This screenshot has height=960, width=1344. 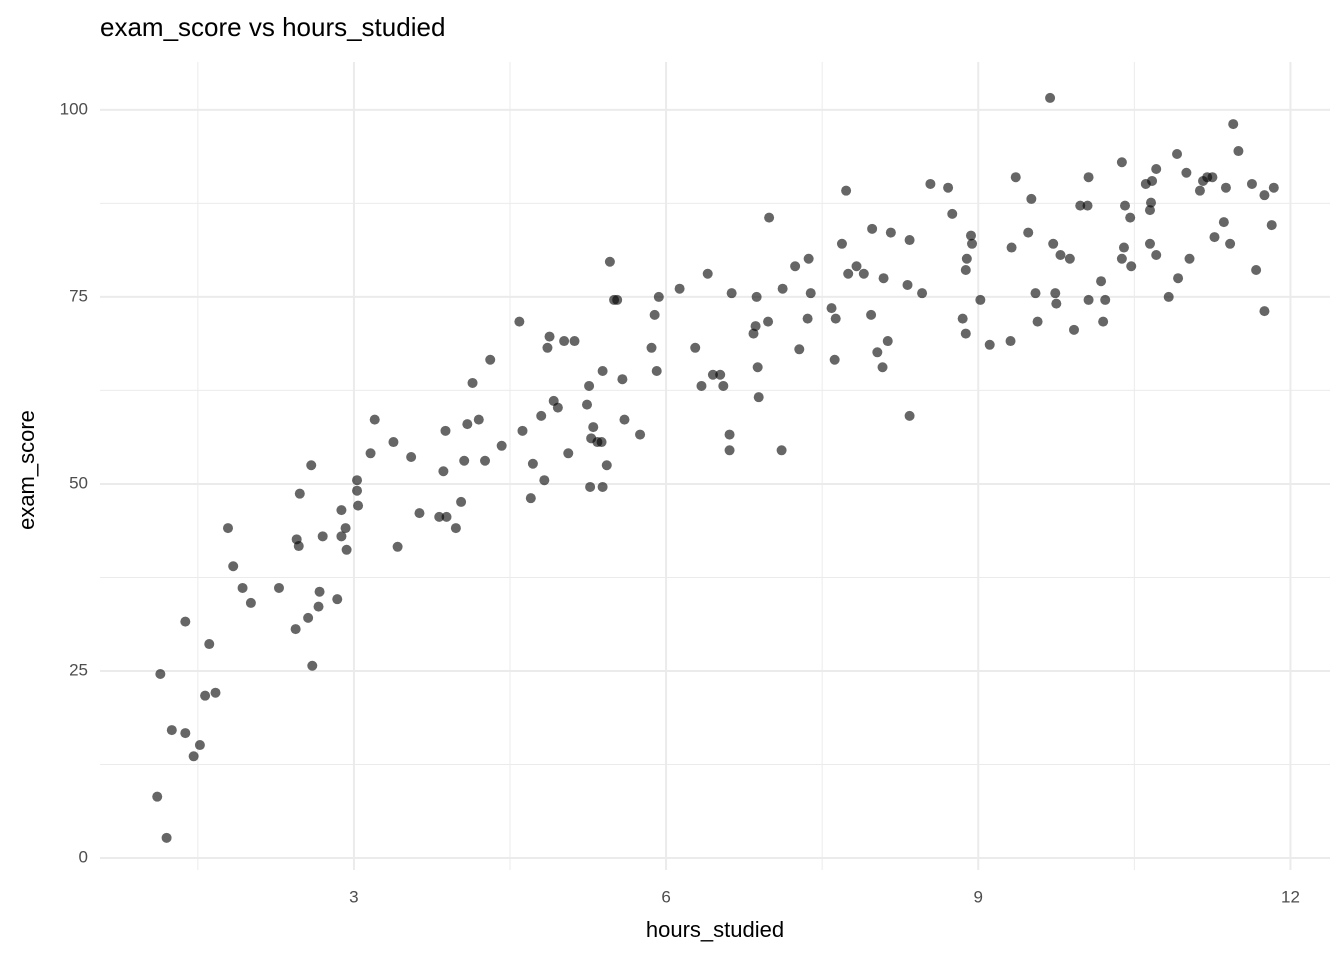 What do you see at coordinates (272, 27) in the screenshot?
I see `chart-title: exam_score vs hours_studied` at bounding box center [272, 27].